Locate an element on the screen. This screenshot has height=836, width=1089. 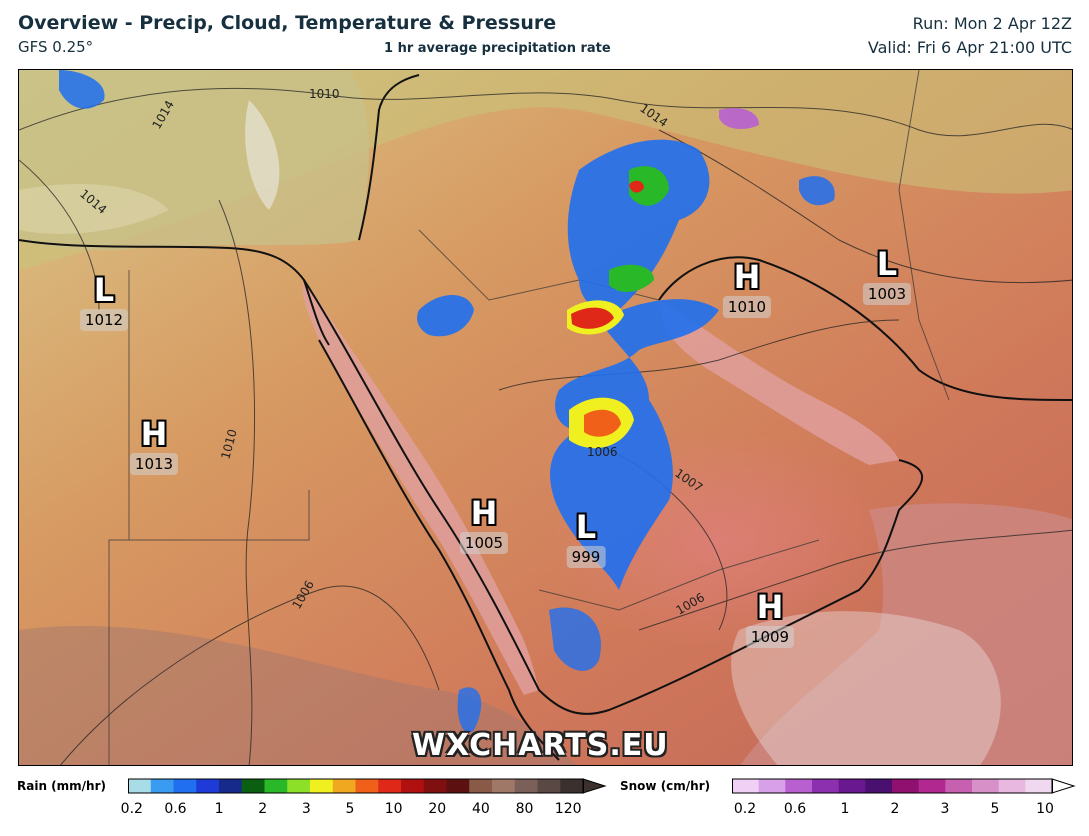
pressure-center-low: L 999 is located at coordinates (586, 538).